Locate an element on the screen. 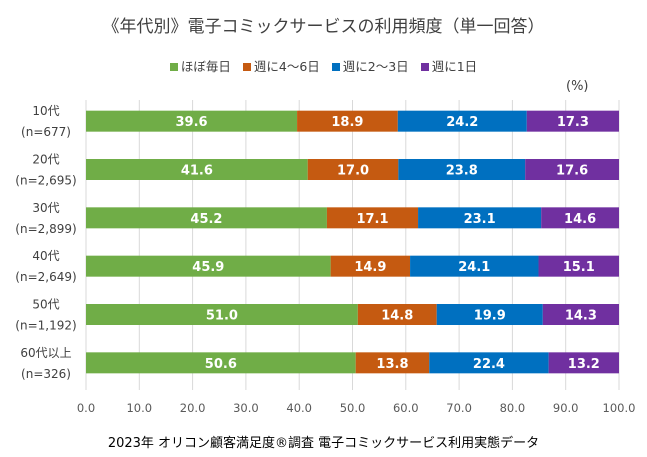 The height and width of the screenshot is (457, 647). category-label: 50代 is located at coordinates (45, 305).